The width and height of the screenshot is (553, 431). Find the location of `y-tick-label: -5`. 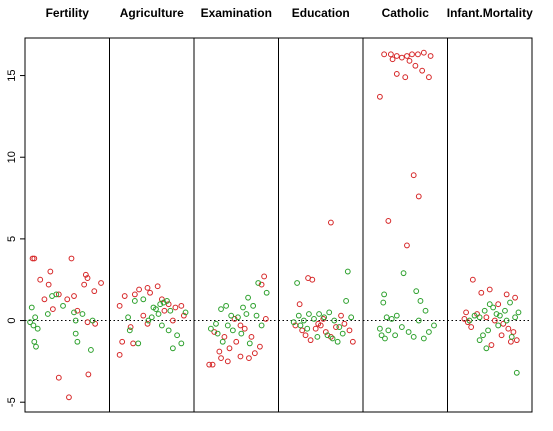

y-tick-label: -5 is located at coordinates (12, 402).